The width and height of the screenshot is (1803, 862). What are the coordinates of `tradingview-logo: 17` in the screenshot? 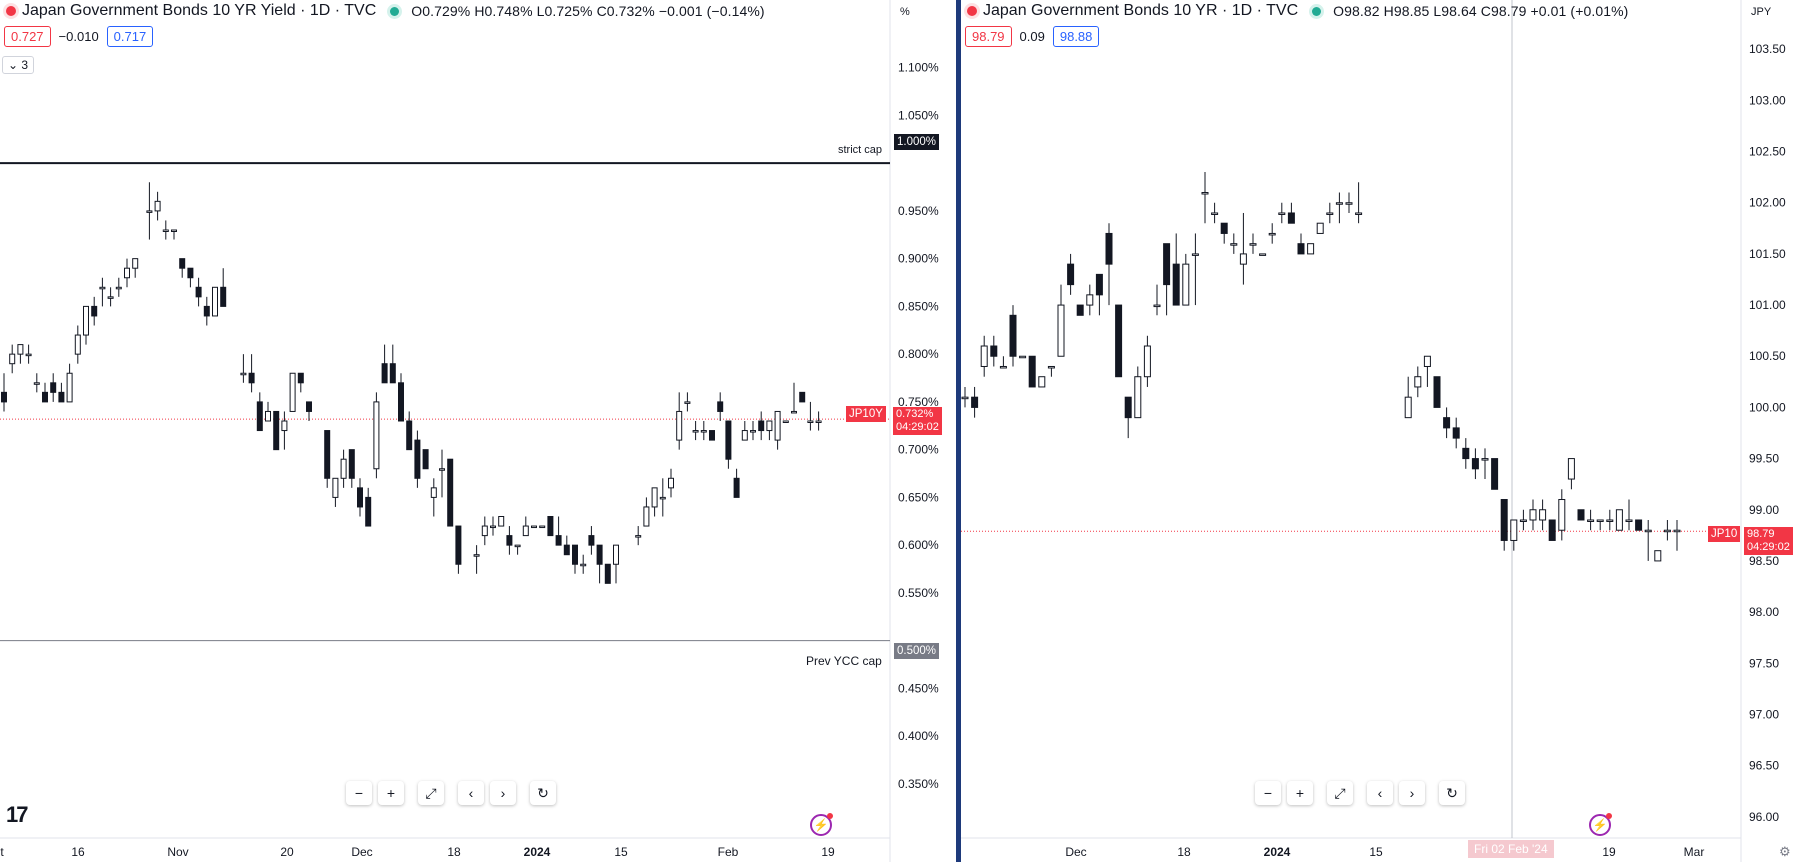 It's located at (17, 814).